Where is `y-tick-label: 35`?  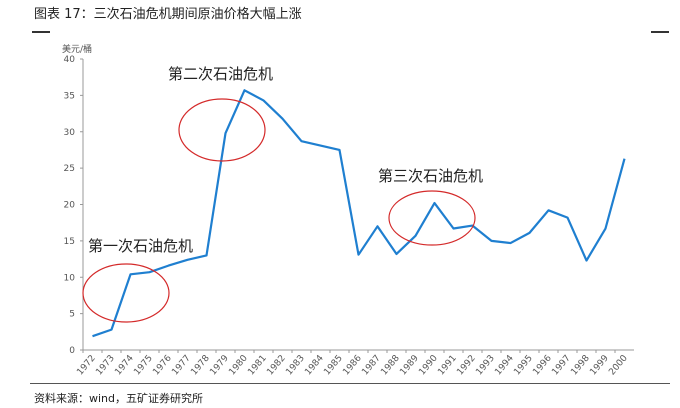
y-tick-label: 35 is located at coordinates (69, 96).